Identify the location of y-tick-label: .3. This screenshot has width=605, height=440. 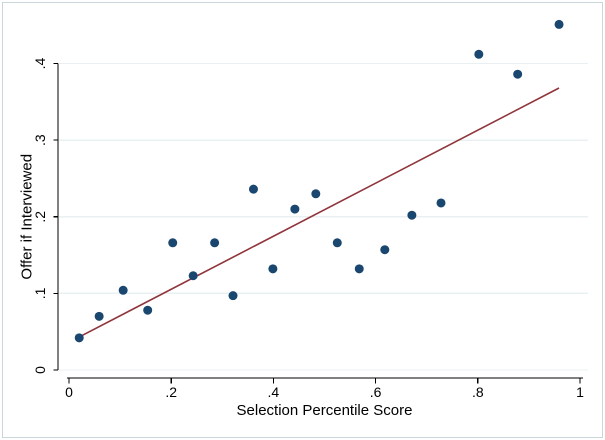
(40, 140).